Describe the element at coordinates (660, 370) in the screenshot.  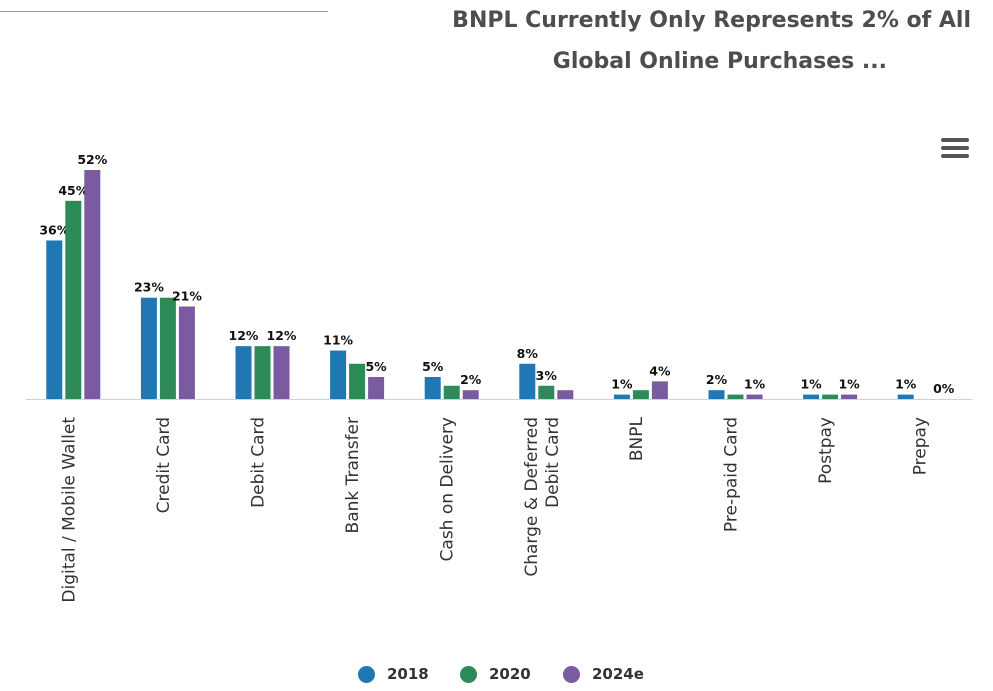
I see `data-label-2024e-6: 4%` at that location.